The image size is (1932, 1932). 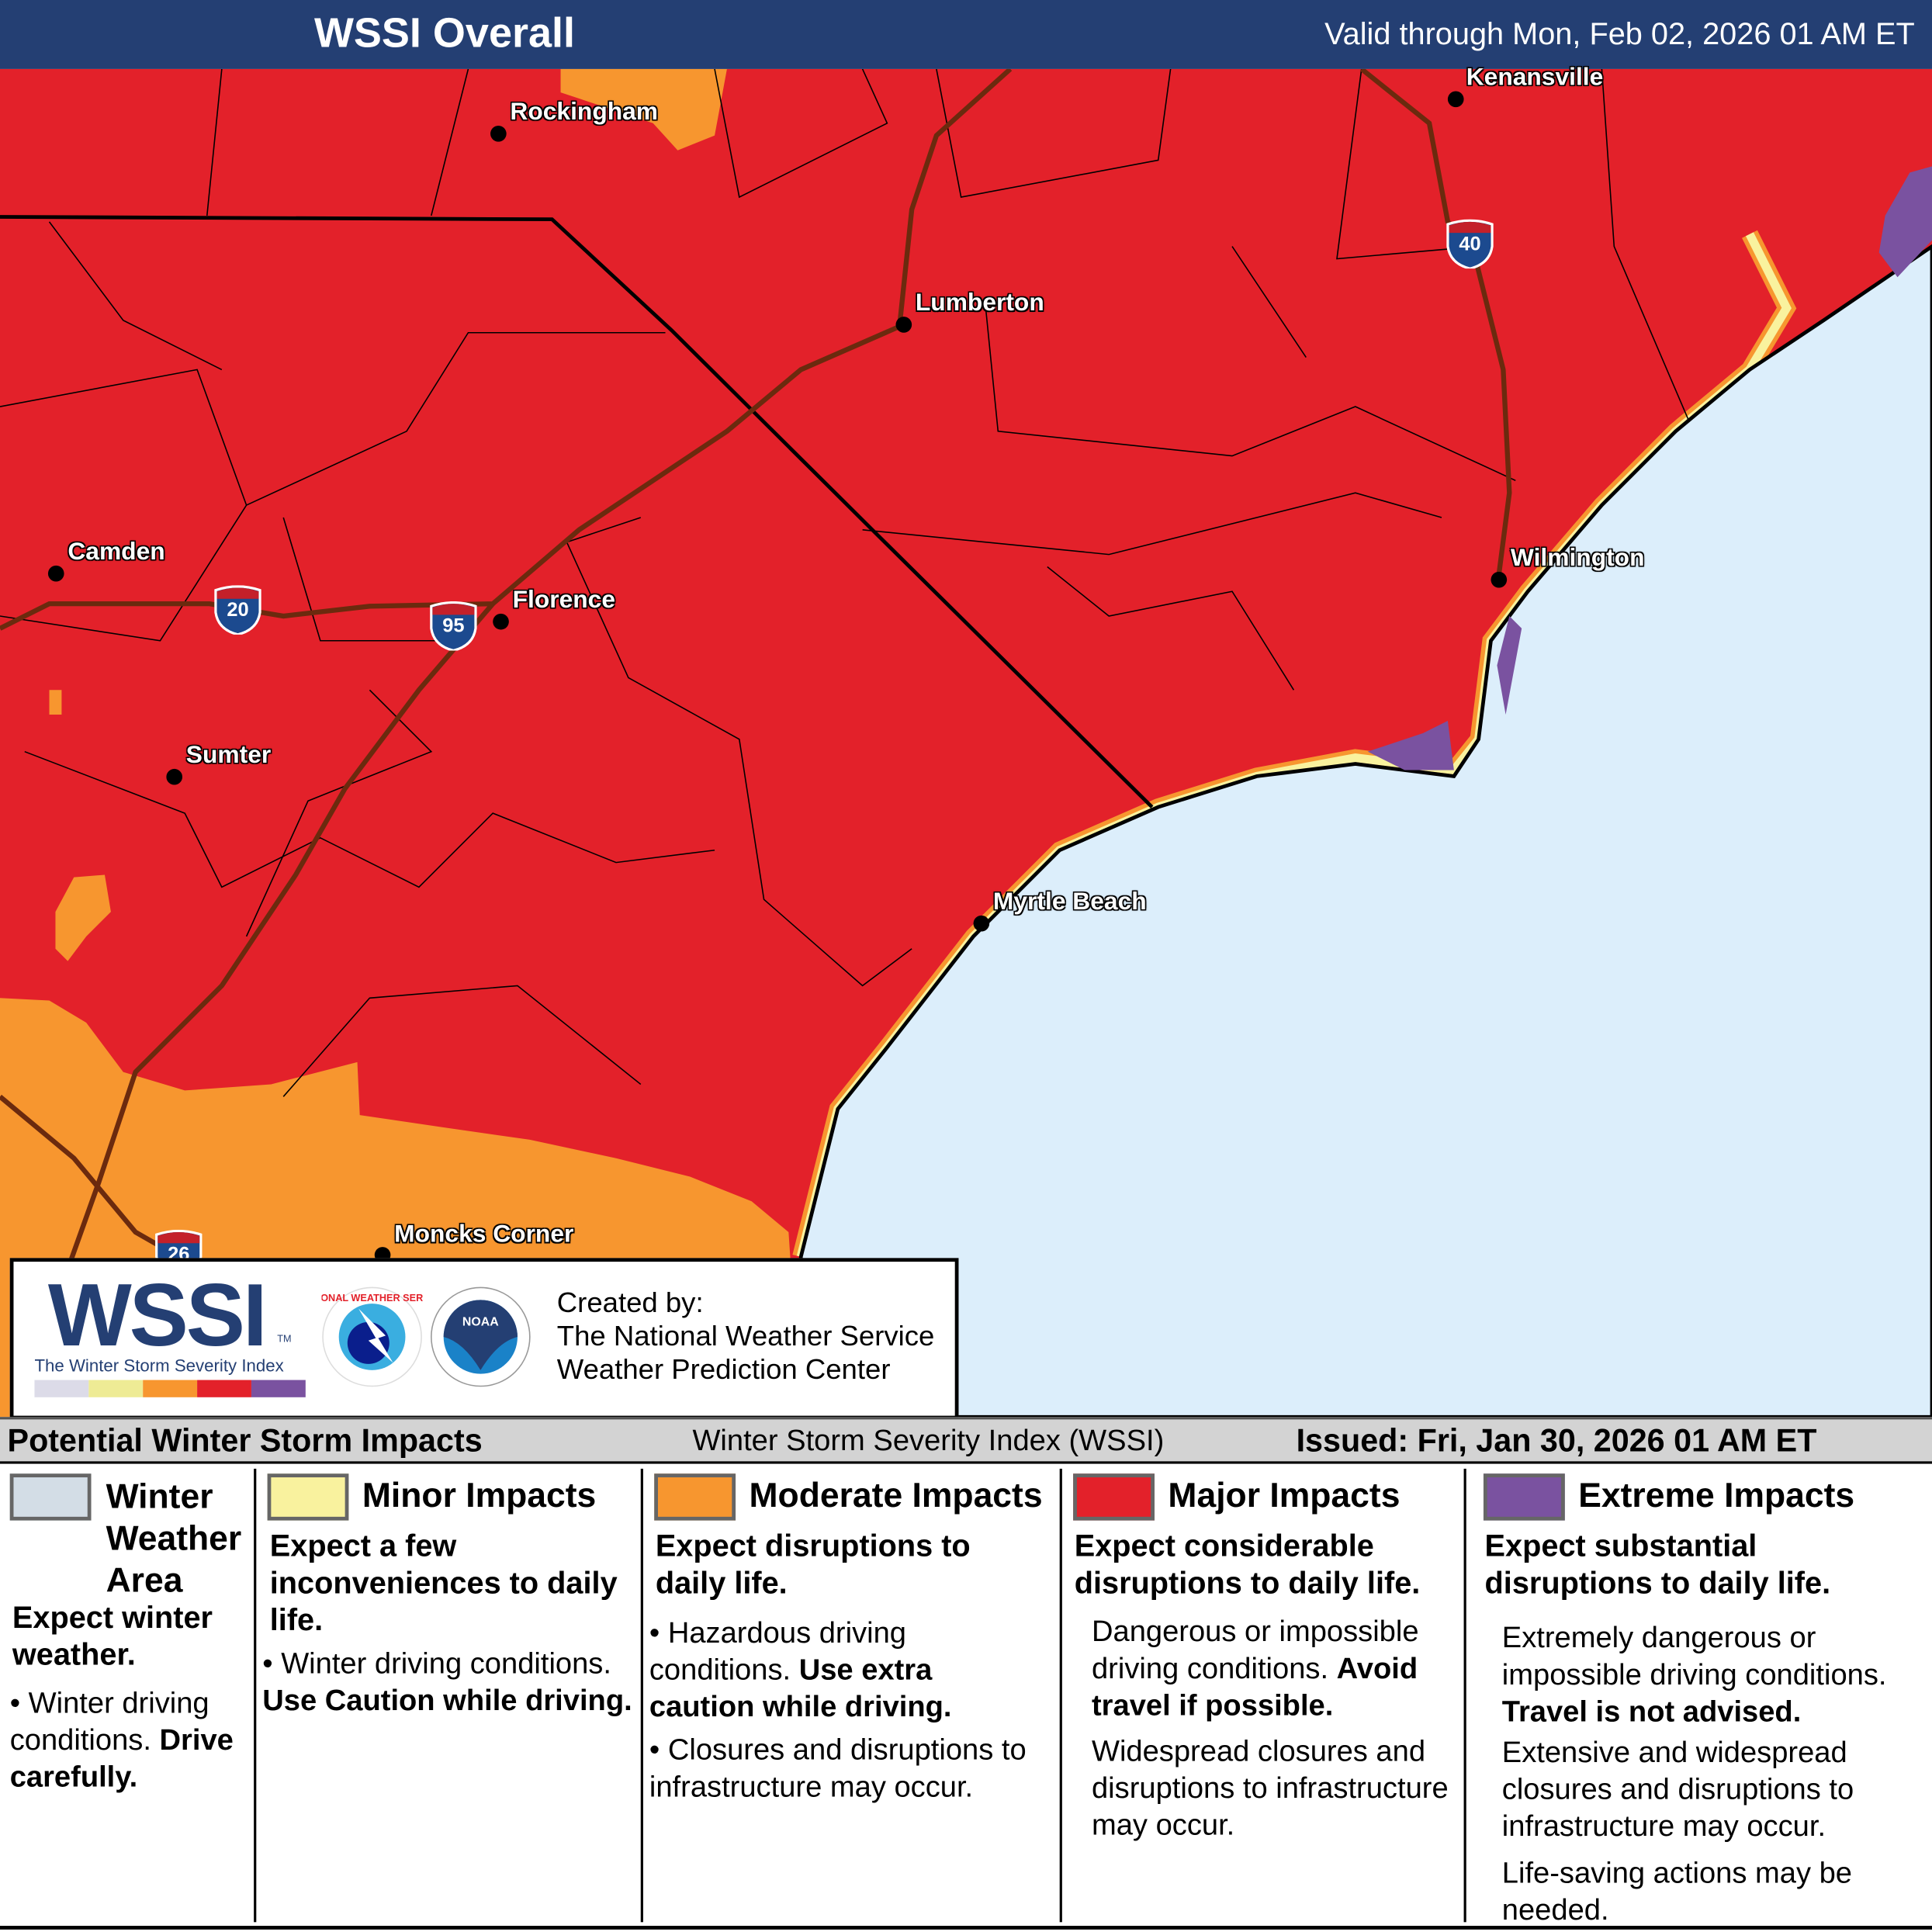 I want to click on city-label-wilmington: Wilmington, so click(x=1577, y=558).